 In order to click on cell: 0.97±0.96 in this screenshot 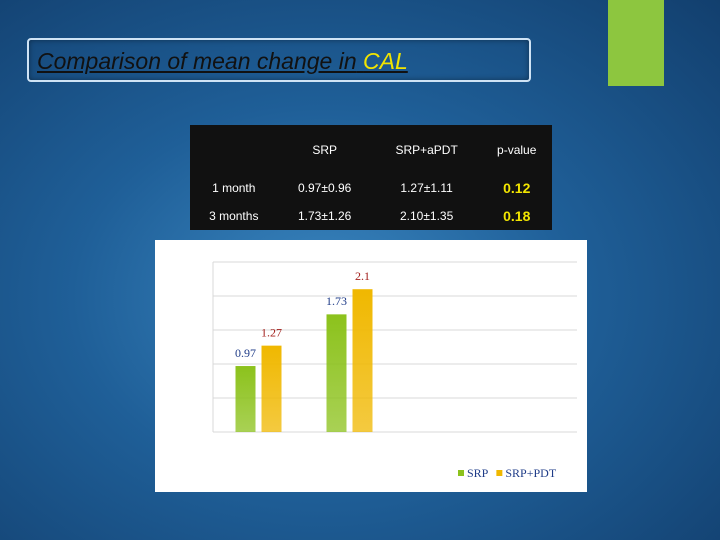, I will do `click(325, 188)`.